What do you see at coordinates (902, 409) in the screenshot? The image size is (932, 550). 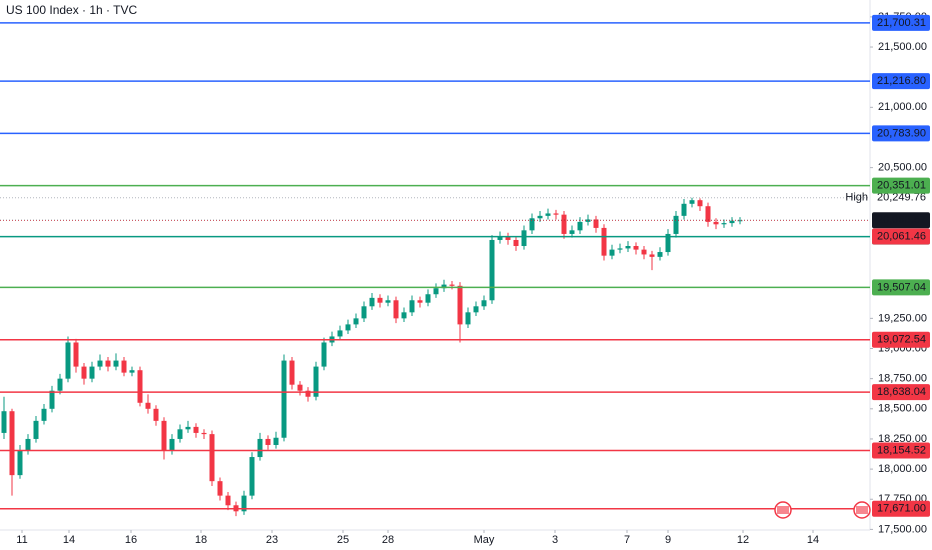 I see `y-tick-label: 18,500.00` at bounding box center [902, 409].